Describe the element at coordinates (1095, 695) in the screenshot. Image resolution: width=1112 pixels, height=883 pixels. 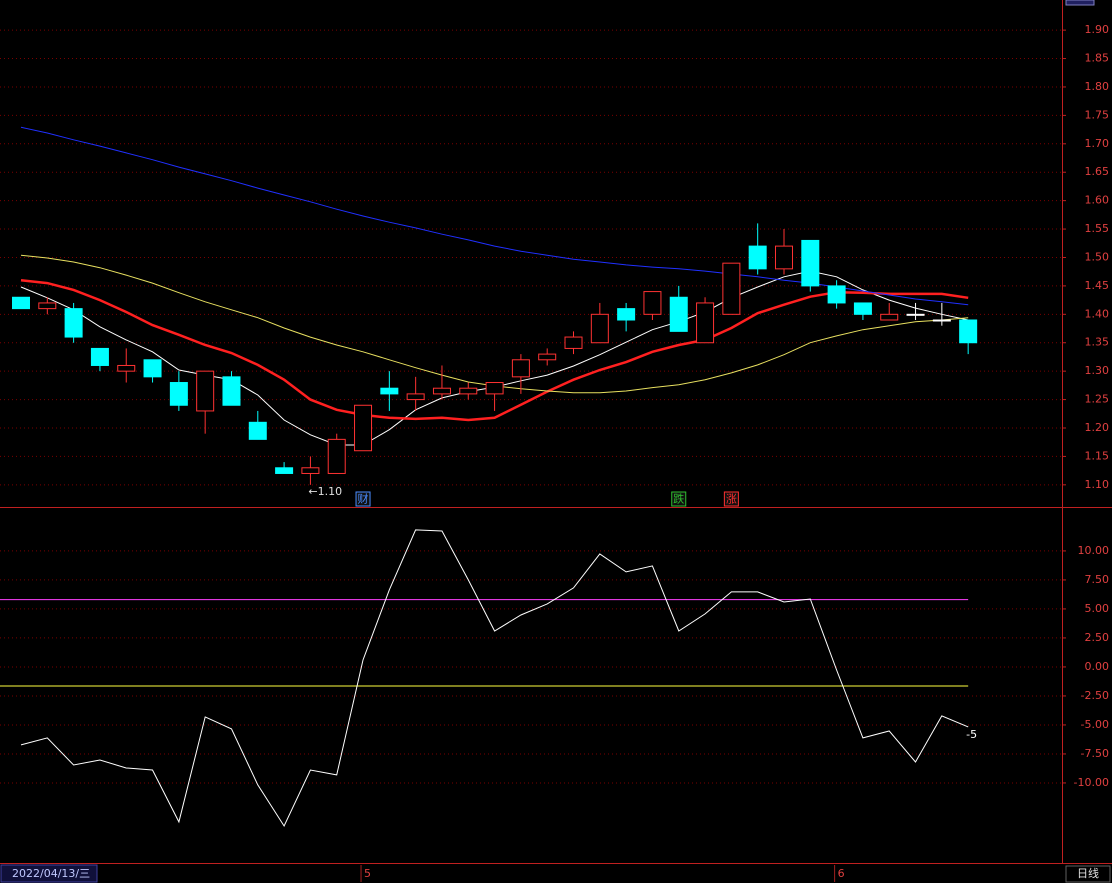
I see `y-tick-label: -2.50` at that location.